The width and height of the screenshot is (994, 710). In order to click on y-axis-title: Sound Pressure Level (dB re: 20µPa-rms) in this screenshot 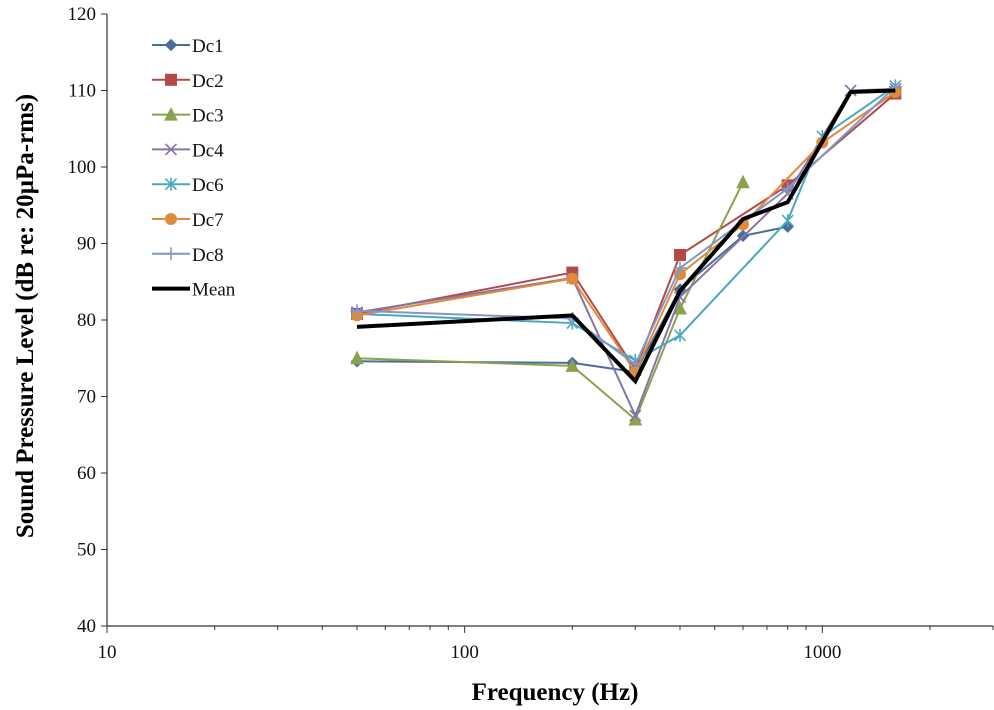, I will do `click(25, 316)`.